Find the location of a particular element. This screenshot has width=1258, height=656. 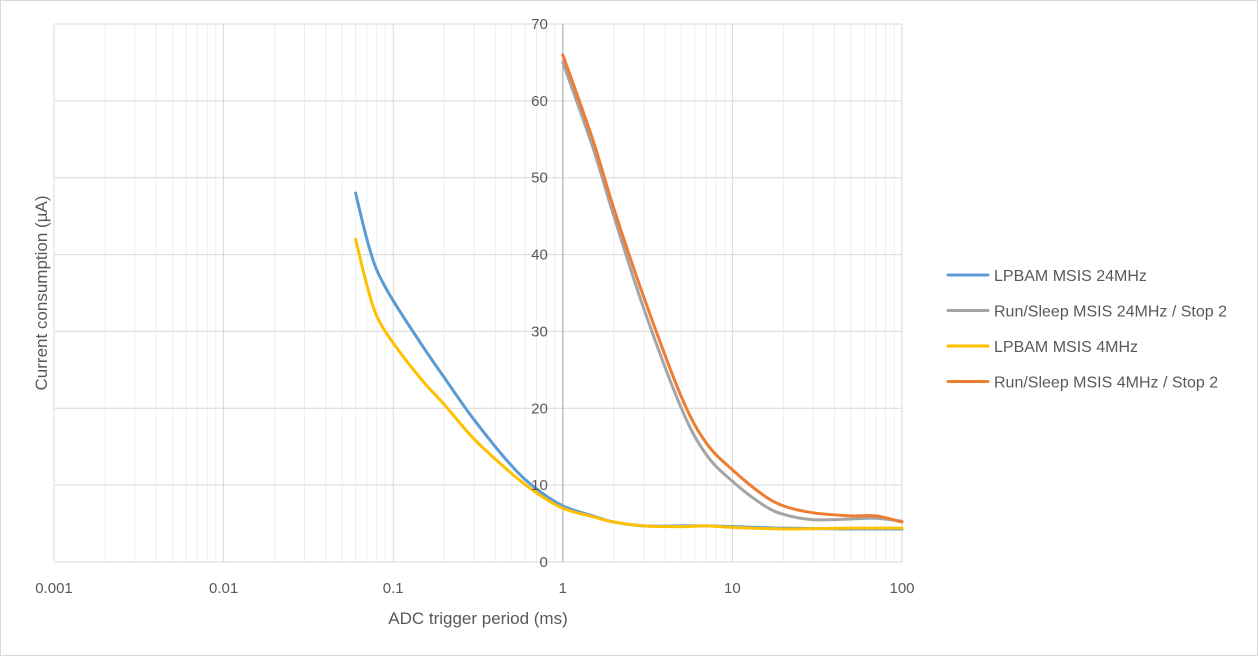

legend-label-4: Run/Sleep MSIS 4MHz / Stop 2 is located at coordinates (1106, 383).